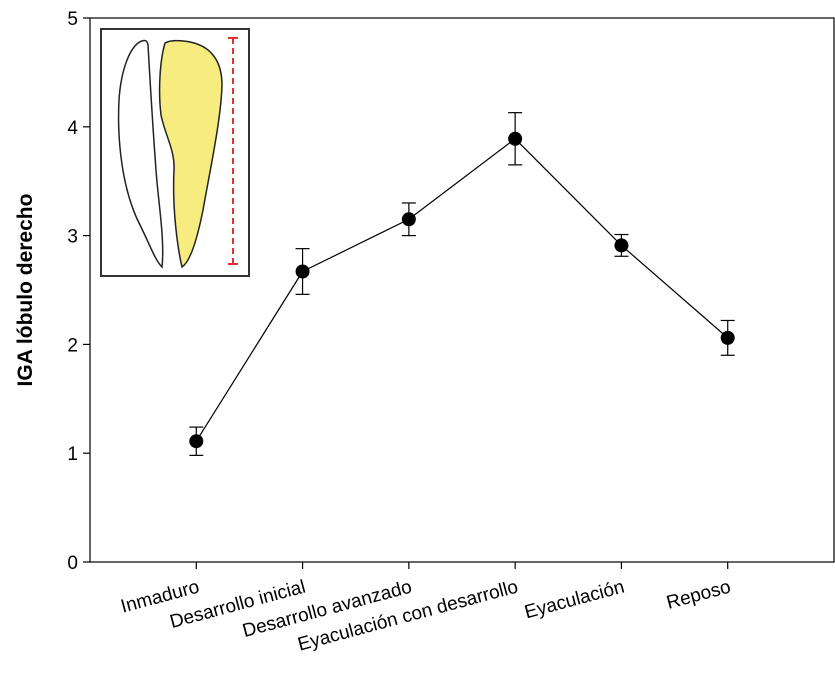 The height and width of the screenshot is (681, 835). What do you see at coordinates (72, 128) in the screenshot?
I see `y-tick-label: 4` at bounding box center [72, 128].